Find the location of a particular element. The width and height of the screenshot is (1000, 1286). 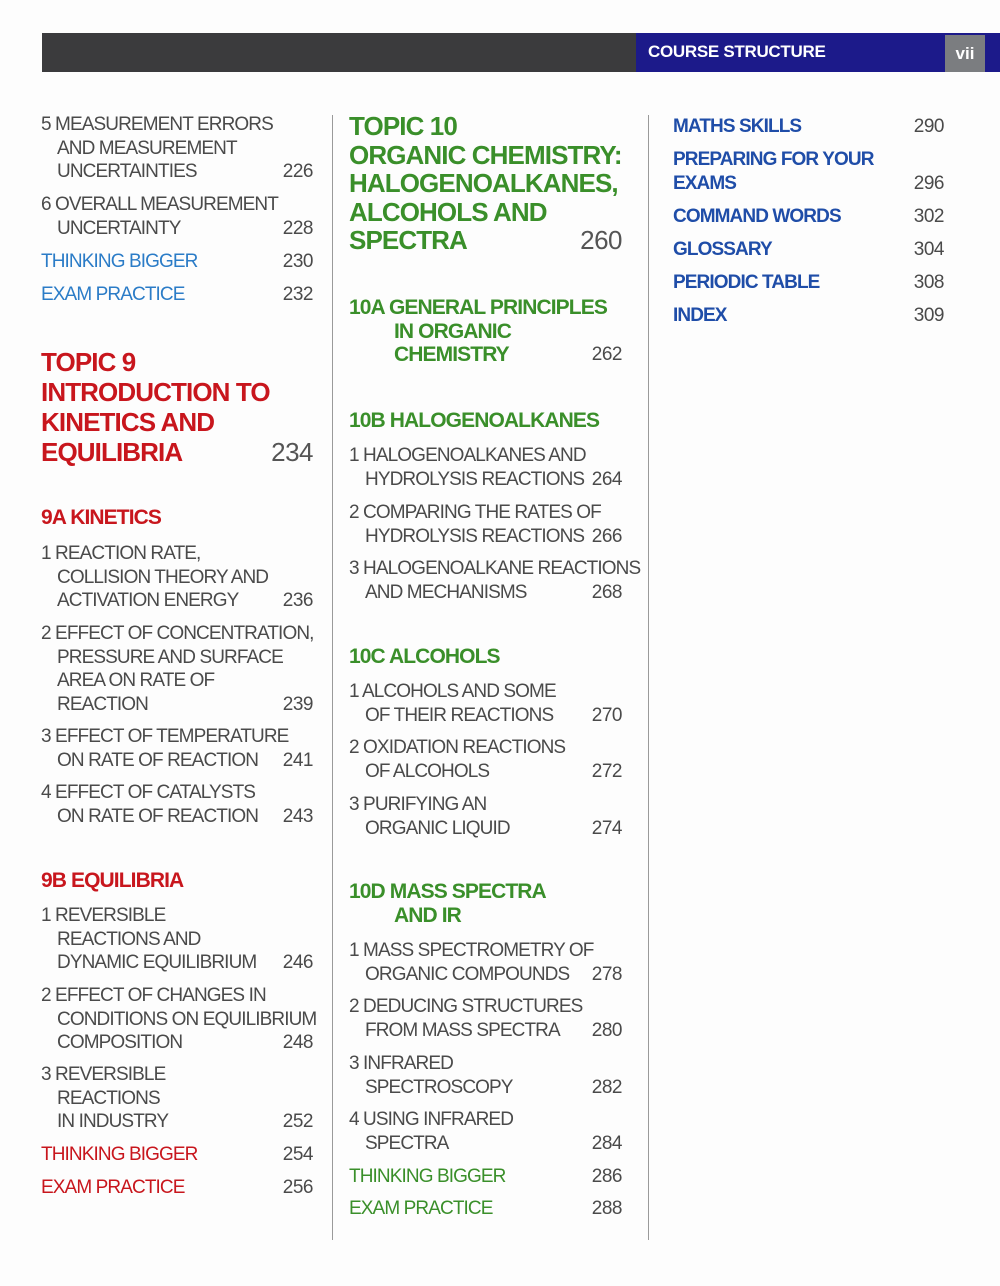

toc-entry: EXAM PRACTICE 256 is located at coordinates (177, 1188).